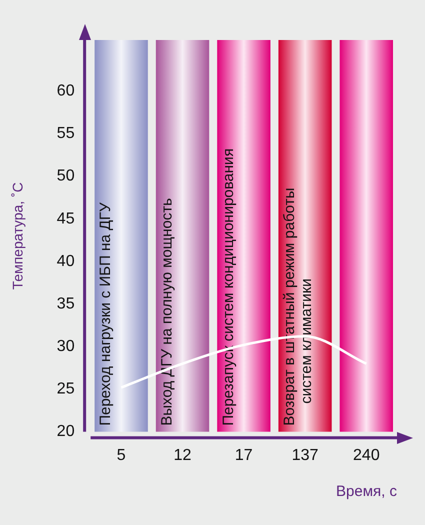 This screenshot has height=525, width=425. What do you see at coordinates (367, 491) in the screenshot?
I see `x-axis-title: Время, с` at bounding box center [367, 491].